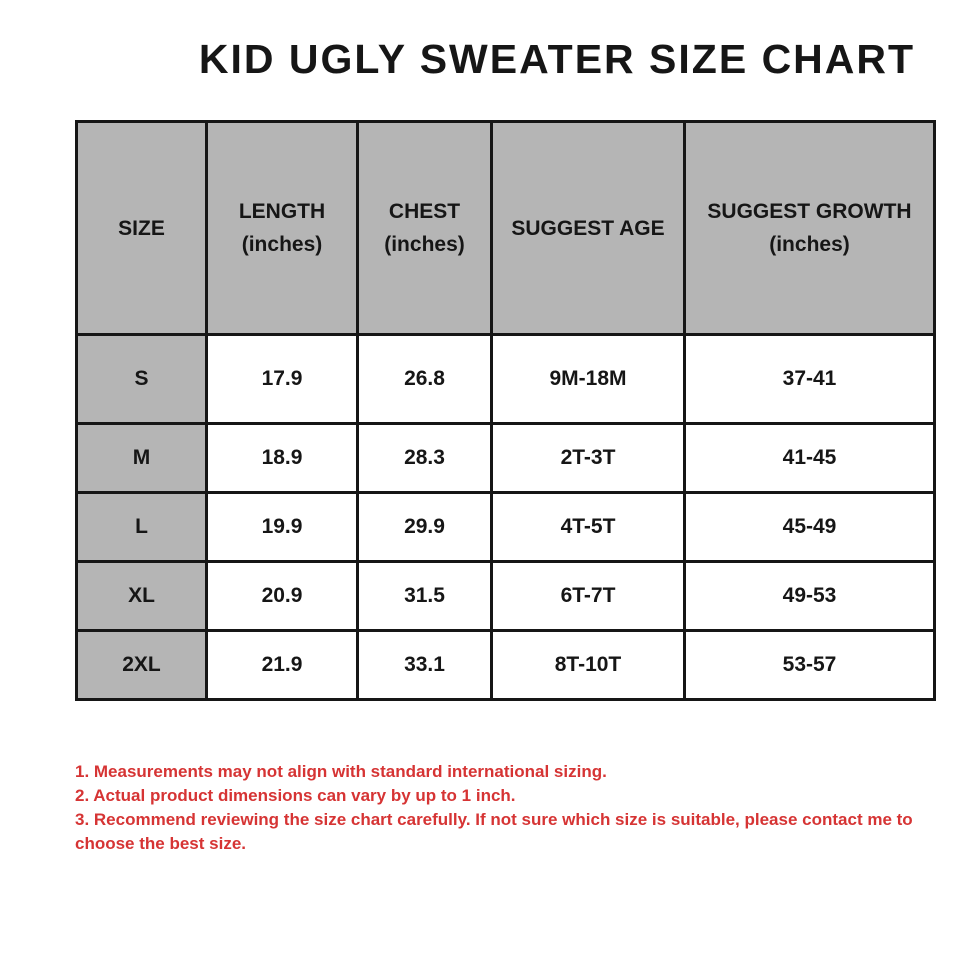 The width and height of the screenshot is (960, 960). Describe the element at coordinates (141, 596) in the screenshot. I see `size-value: XL` at that location.